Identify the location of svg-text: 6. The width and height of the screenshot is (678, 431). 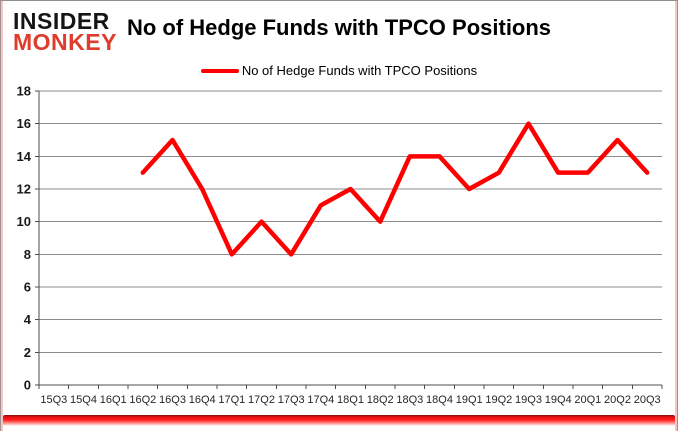
(27, 287).